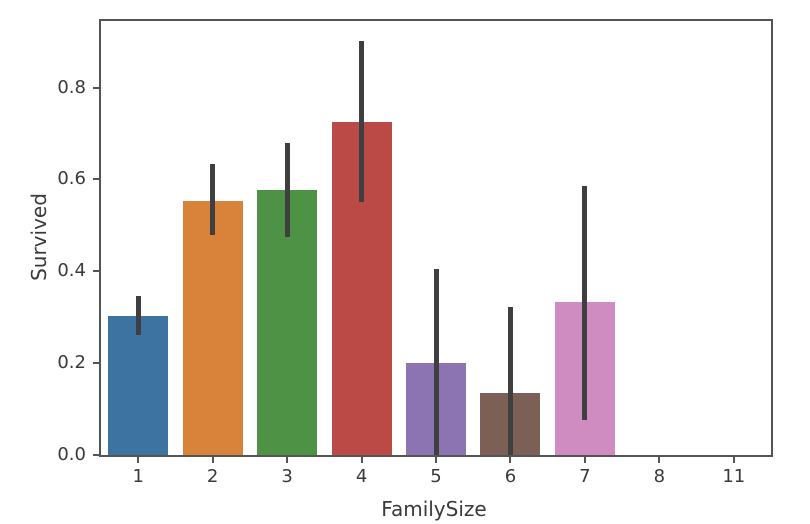 This screenshot has width=810, height=524. I want to click on y-axis-label: Survived, so click(39, 237).